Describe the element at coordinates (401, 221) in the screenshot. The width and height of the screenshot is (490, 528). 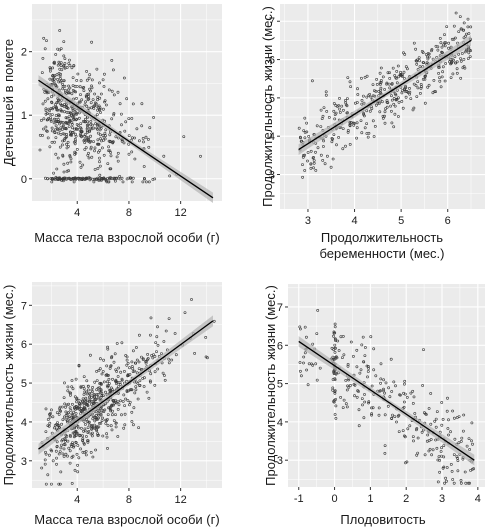
I see `x-tick-label: 5` at that location.